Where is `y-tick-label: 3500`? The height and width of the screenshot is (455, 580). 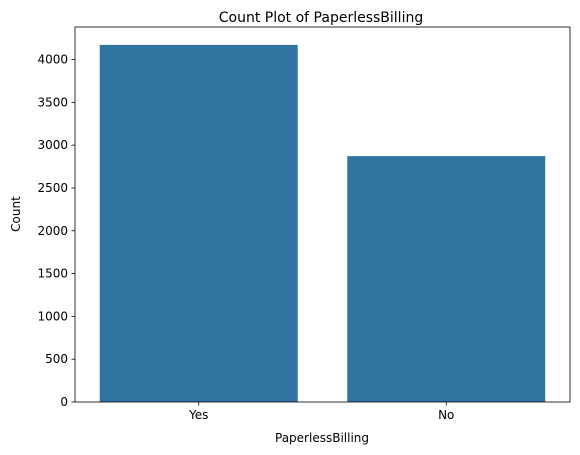 y-tick-label: 3500 is located at coordinates (52, 102).